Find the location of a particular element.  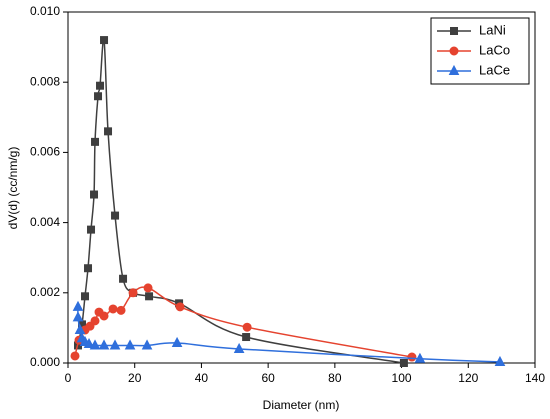

y-tick-label: 0.010 is located at coordinates (45, 11).